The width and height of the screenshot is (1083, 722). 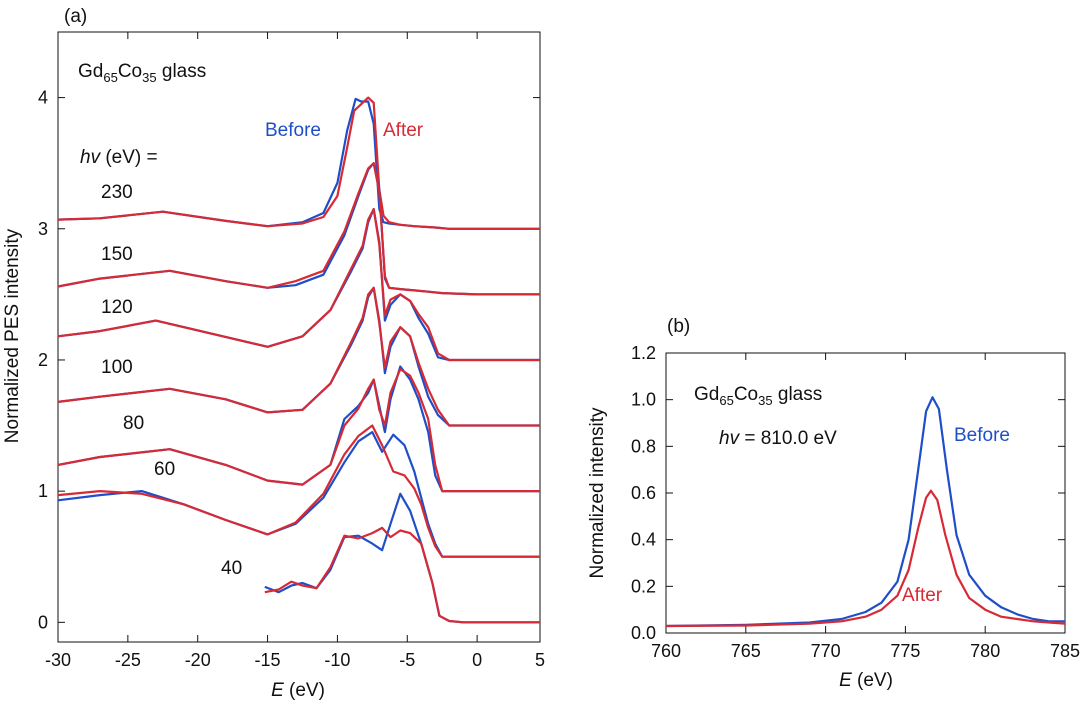 I want to click on panel-a-series-before-hv60, so click(x=298, y=494).